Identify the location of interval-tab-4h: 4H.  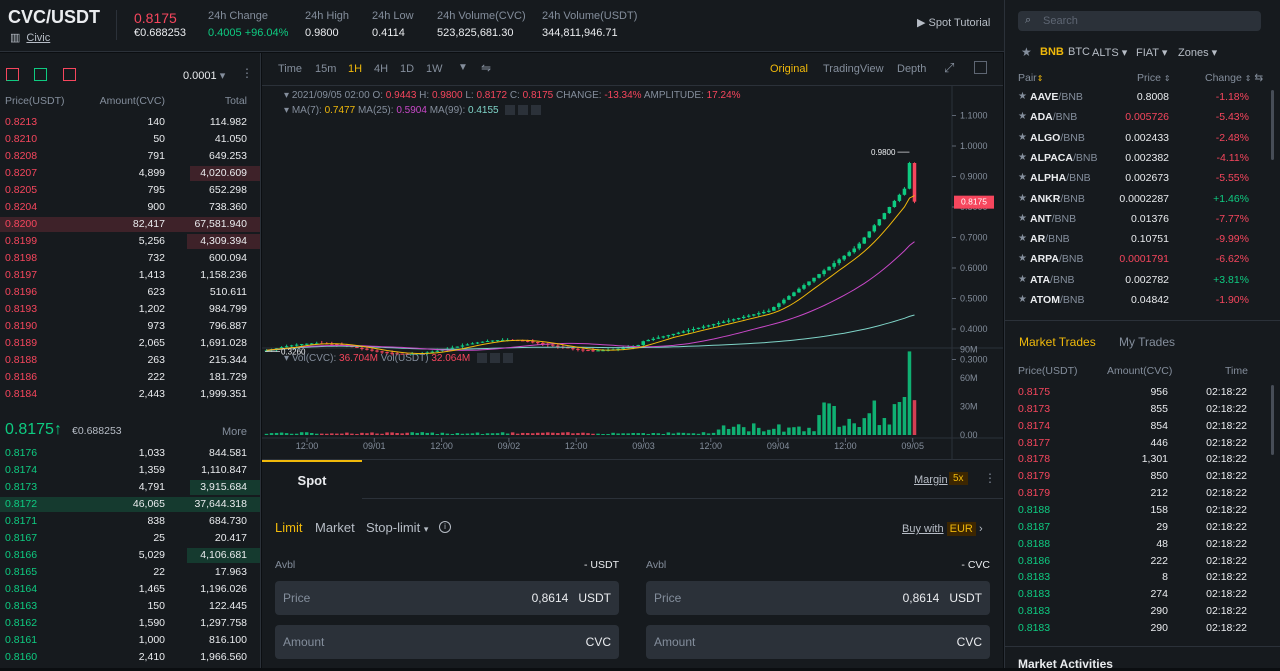
(381, 69).